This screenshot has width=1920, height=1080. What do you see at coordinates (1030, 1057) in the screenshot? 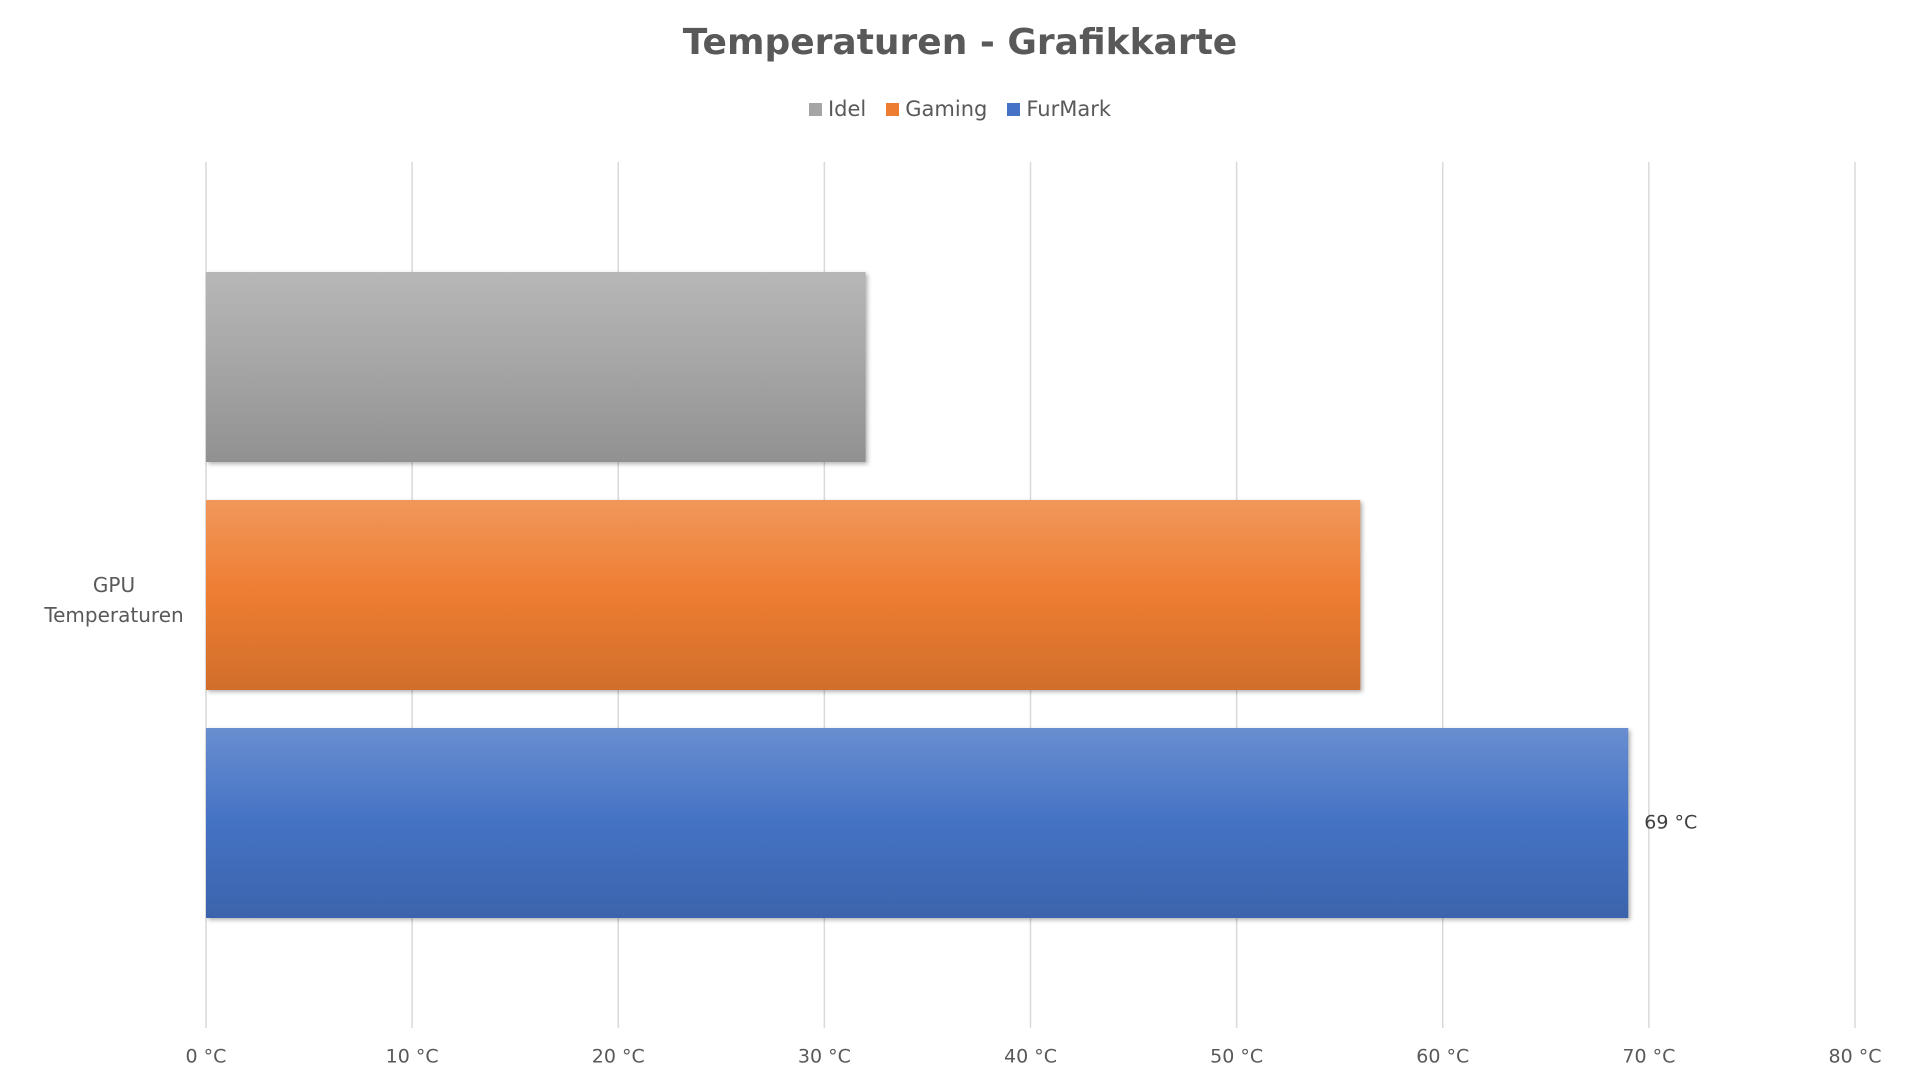
I see `x-tick-label: 40 °C` at bounding box center [1030, 1057].